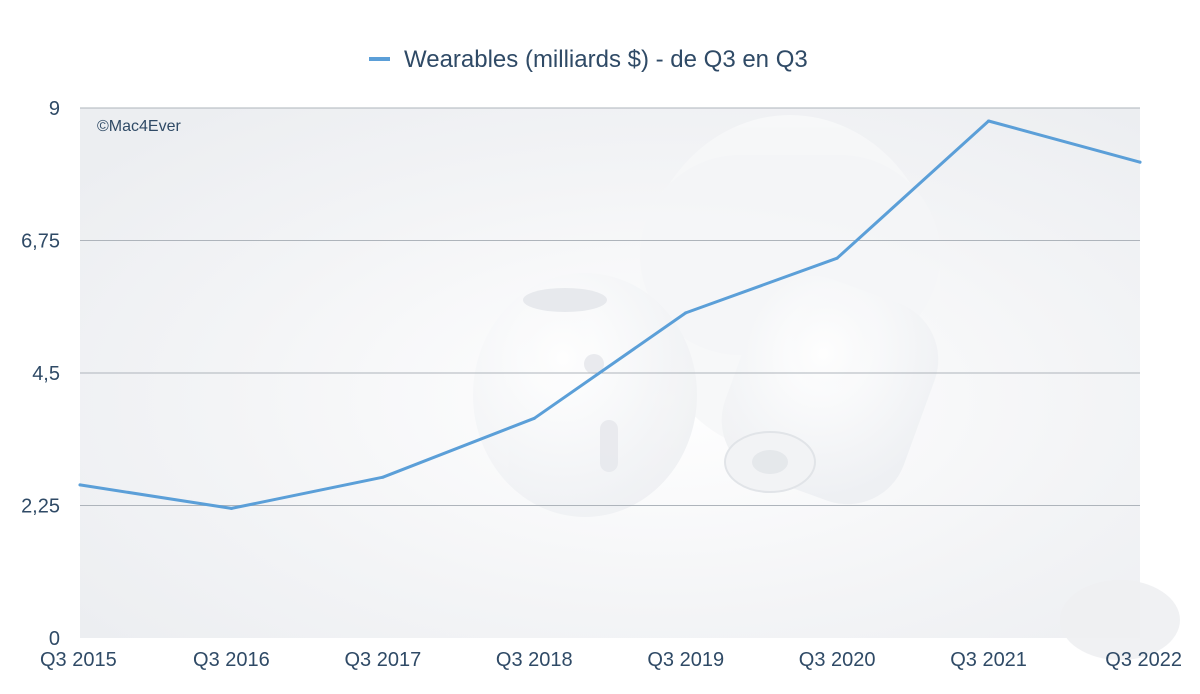 The height and width of the screenshot is (694, 1200). Describe the element at coordinates (40, 242) in the screenshot. I see `y-tick-label: 6,75` at that location.